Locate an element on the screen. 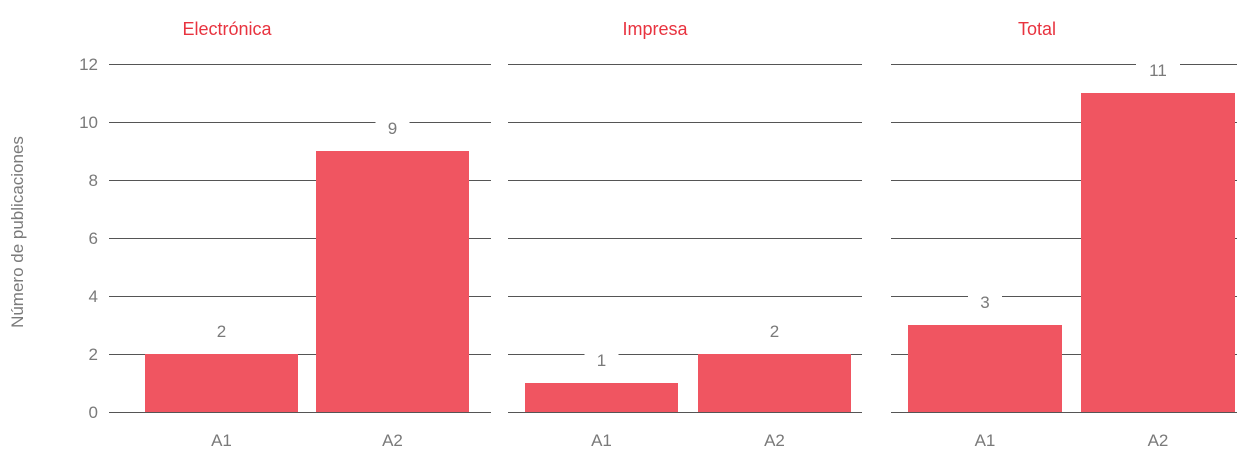  y-tick-label-12: 12 is located at coordinates (88, 64).